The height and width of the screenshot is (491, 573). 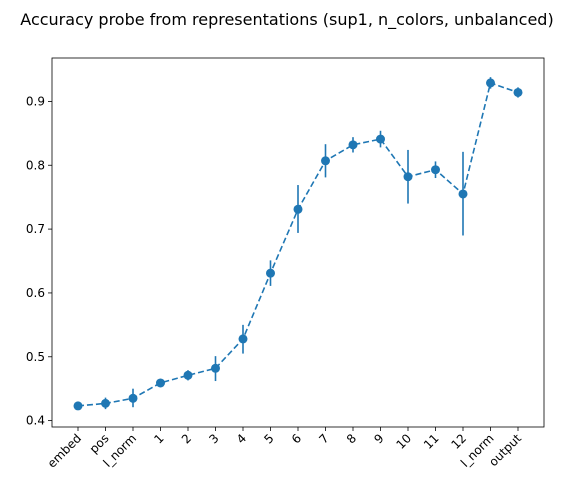 I want to click on x-tick-label: 2, so click(x=186, y=438).